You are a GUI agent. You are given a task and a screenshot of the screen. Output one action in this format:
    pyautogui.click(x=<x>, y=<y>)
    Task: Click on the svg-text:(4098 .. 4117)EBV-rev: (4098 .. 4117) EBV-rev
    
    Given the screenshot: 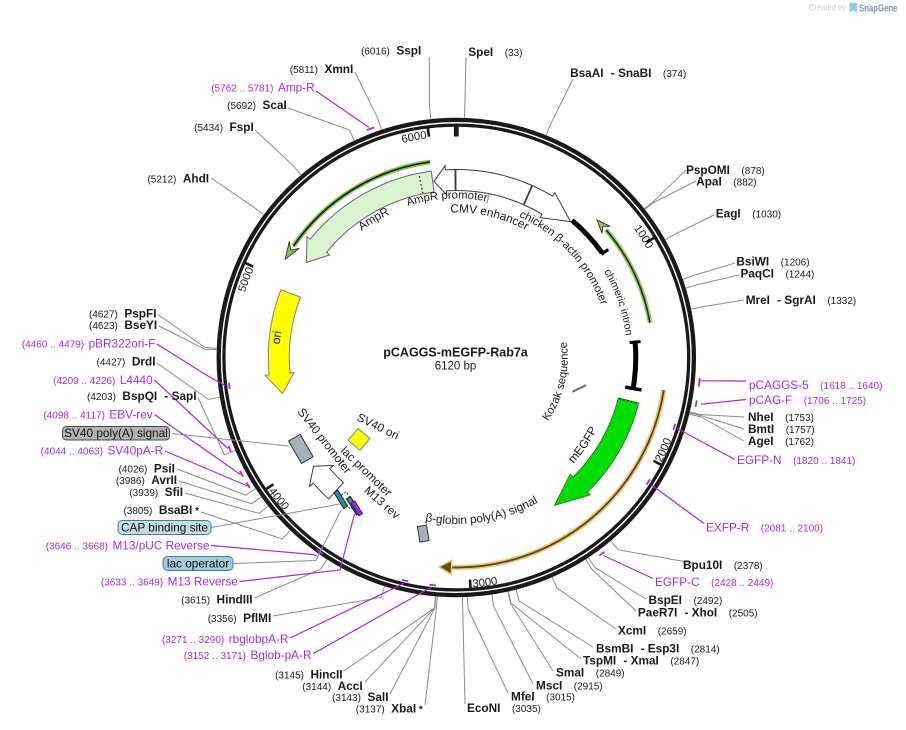 What is the action you would take?
    pyautogui.click(x=97, y=414)
    